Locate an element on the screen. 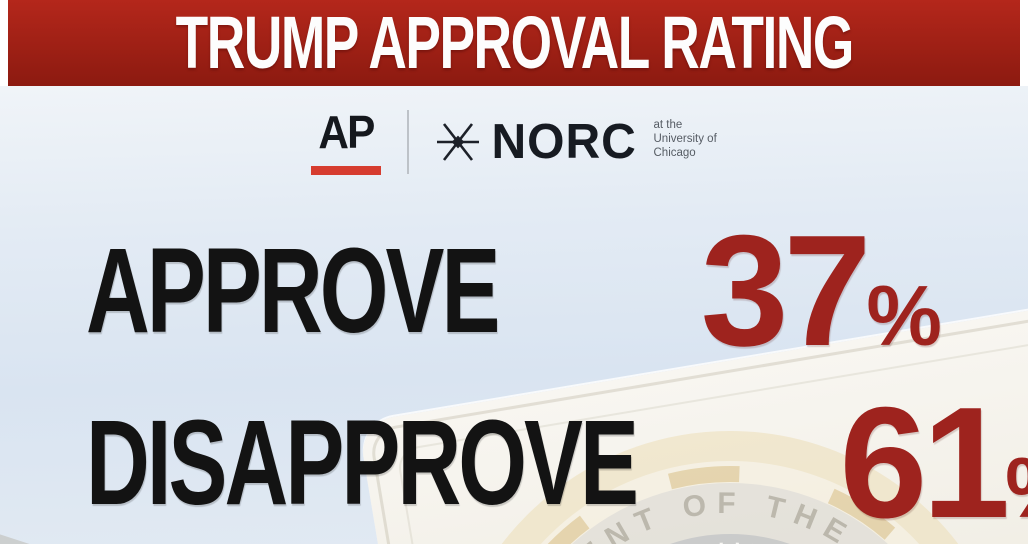 Image resolution: width=1028 pixels, height=548 pixels. ap-logo: AP is located at coordinates (346, 140).